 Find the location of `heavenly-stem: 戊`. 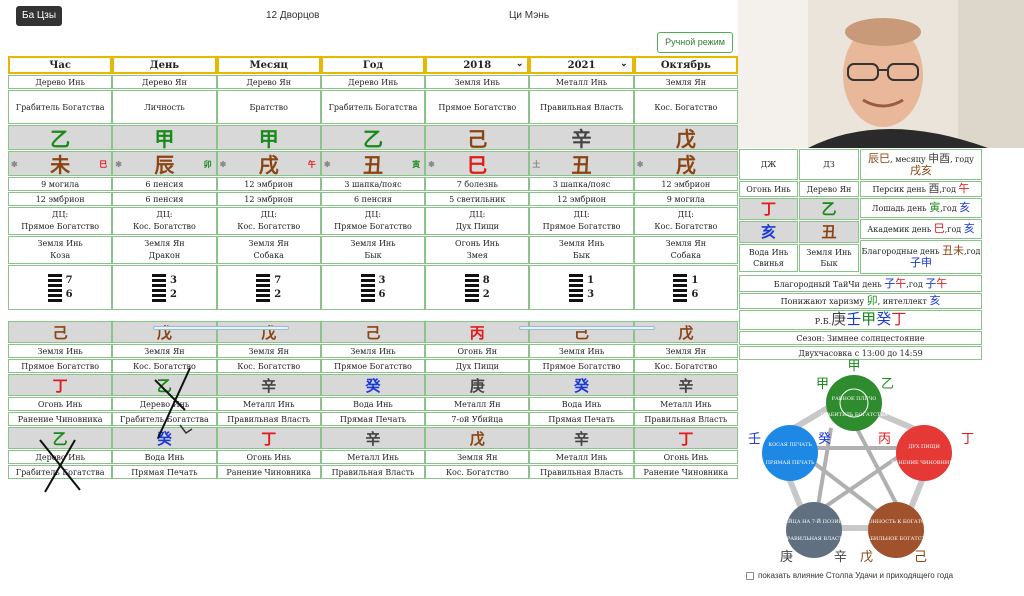

heavenly-stem: 戊 is located at coordinates (685, 138).